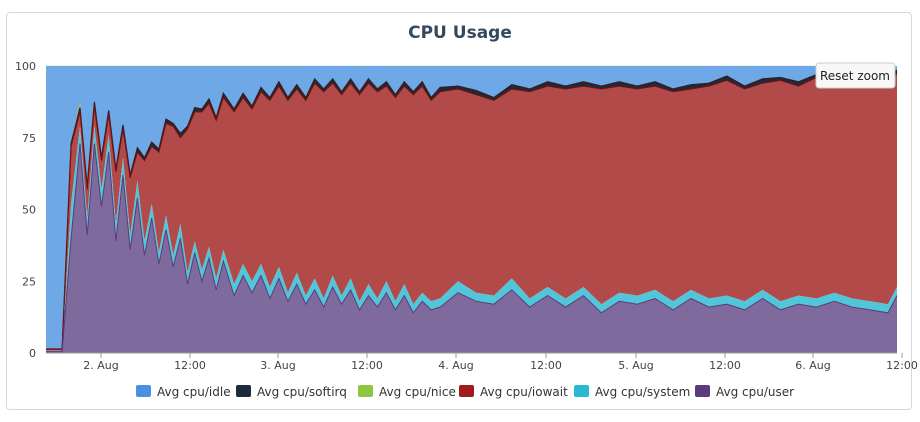 The width and height of the screenshot is (920, 422). I want to click on legend-item-avg-cpu-nice: Avg cpu/nice, so click(407, 392).